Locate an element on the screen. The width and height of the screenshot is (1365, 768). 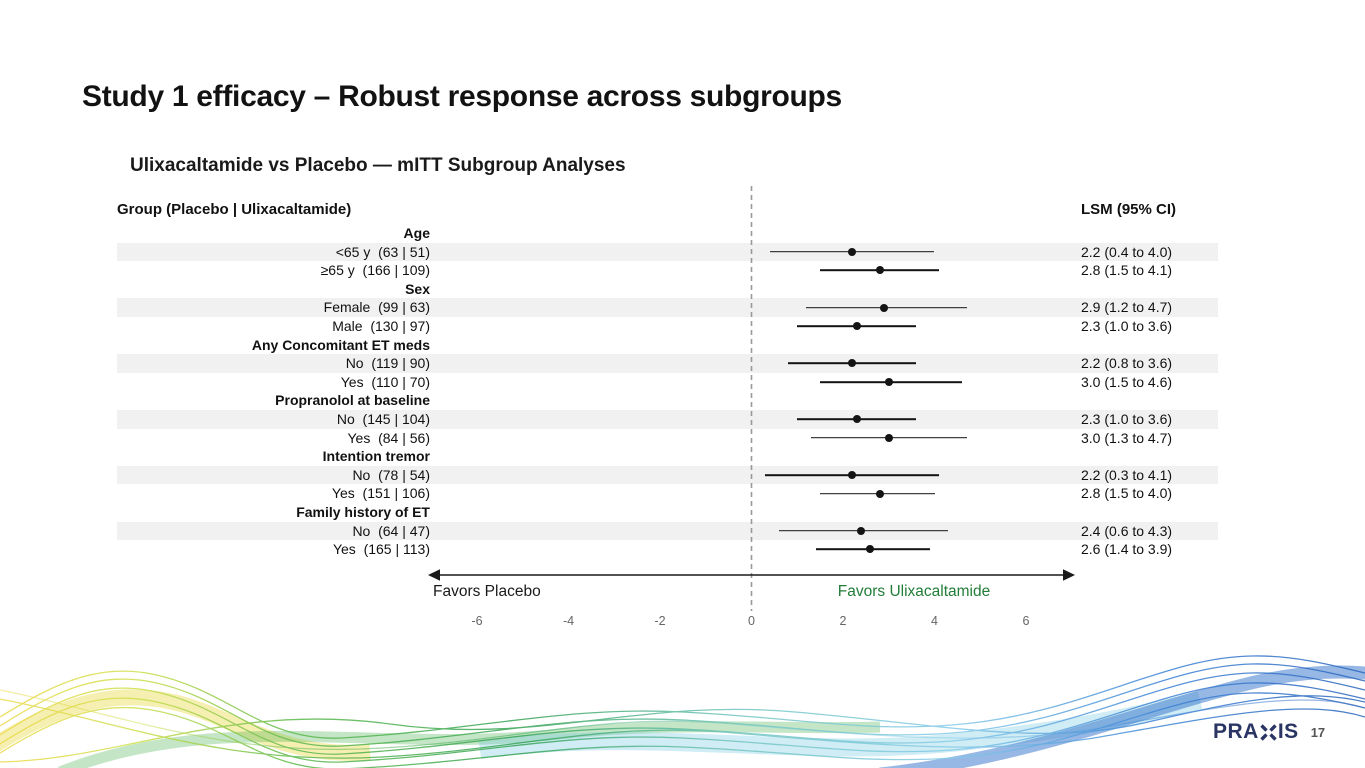
lsm-ci-value: 2.8 (1.5 to 4.0) is located at coordinates (1127, 493).